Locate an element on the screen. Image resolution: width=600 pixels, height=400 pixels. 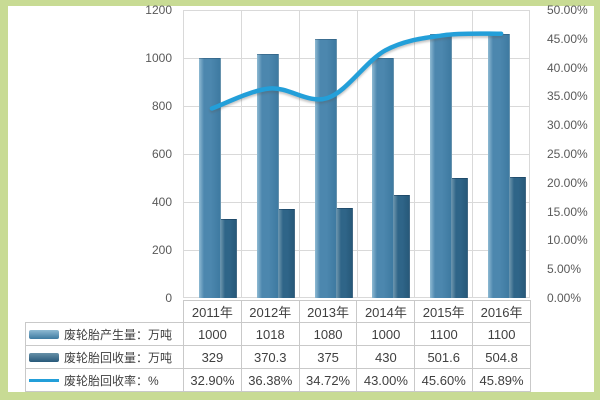
value-cell-recycled-2016年: 504.8 is located at coordinates (501, 357).